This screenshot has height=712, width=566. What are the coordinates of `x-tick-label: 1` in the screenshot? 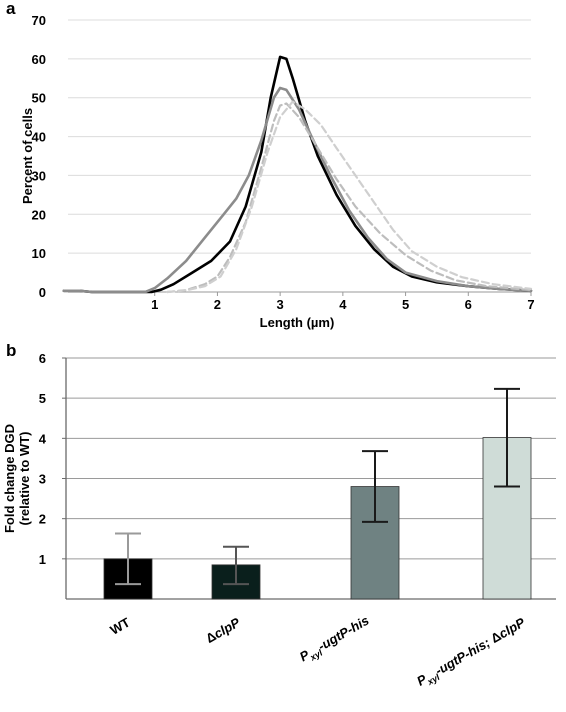 It's located at (154, 304).